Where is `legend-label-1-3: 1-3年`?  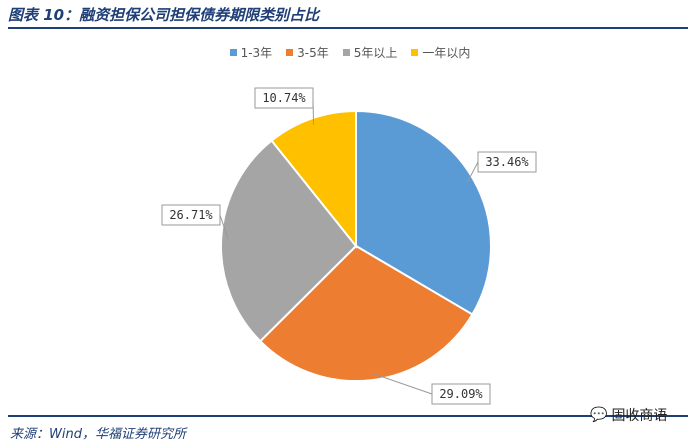 legend-label-1-3: 1-3年 is located at coordinates (256, 53).